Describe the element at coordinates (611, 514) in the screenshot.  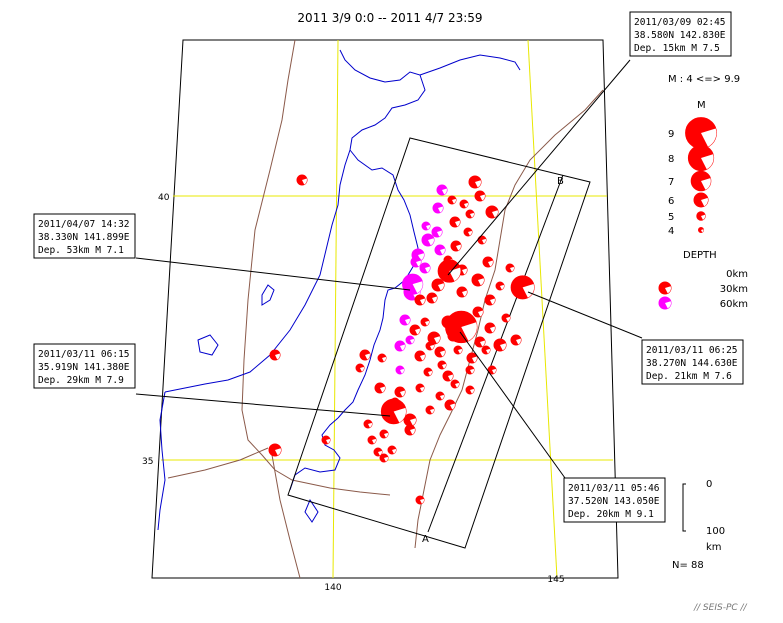
I see `callout-4-line3: Dep. 20km M 9.1` at that location.